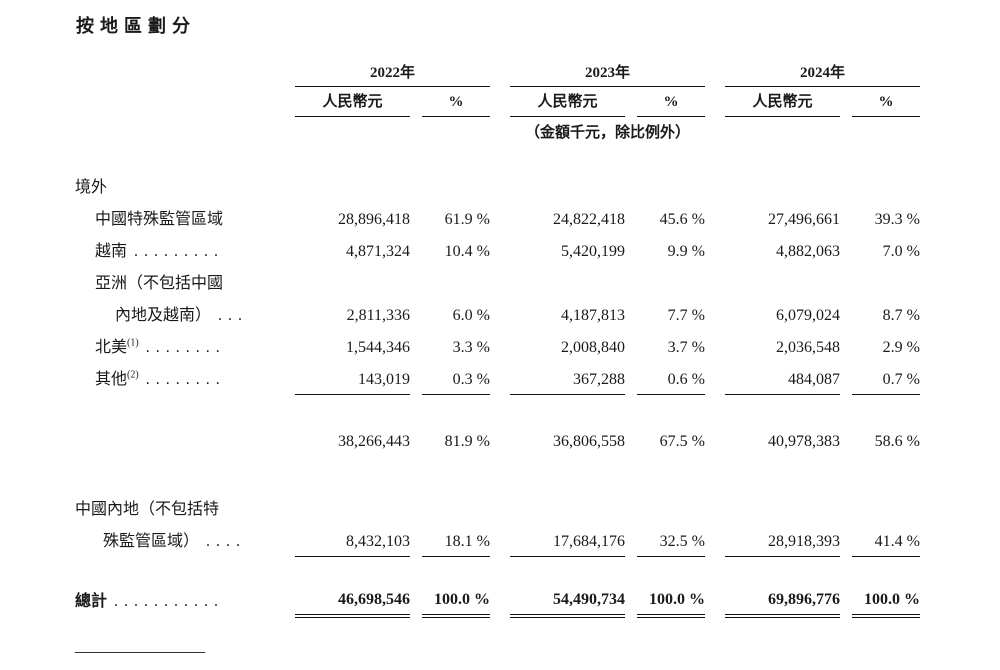 Image resolution: width=1000 pixels, height=670 pixels. I want to click on amount-2023: 24,822,418, so click(589, 219).